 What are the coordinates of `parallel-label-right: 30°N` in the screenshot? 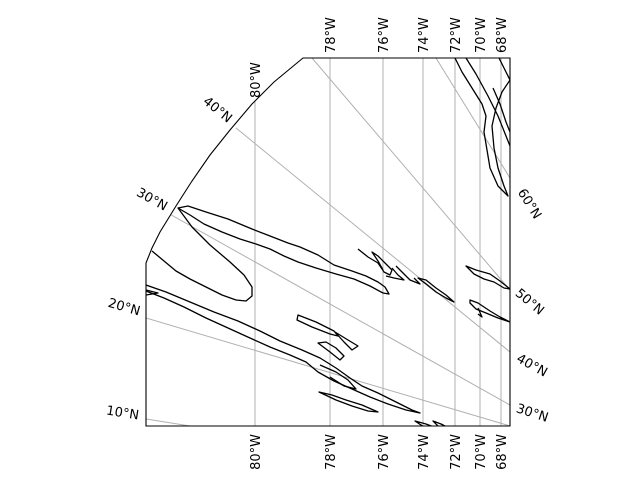 It's located at (532, 413).